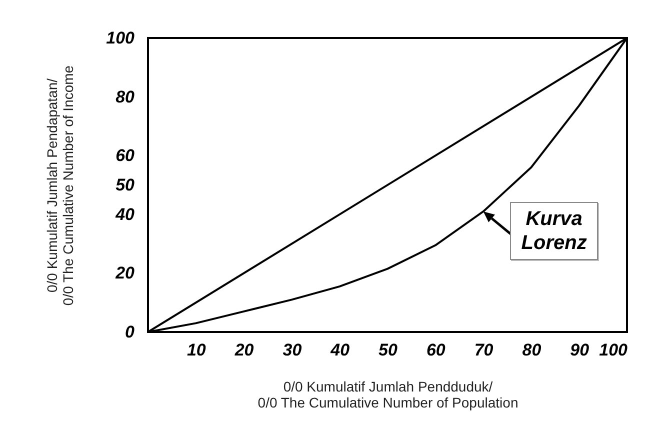  What do you see at coordinates (126, 156) in the screenshot?
I see `y-tick-label: 60` at bounding box center [126, 156].